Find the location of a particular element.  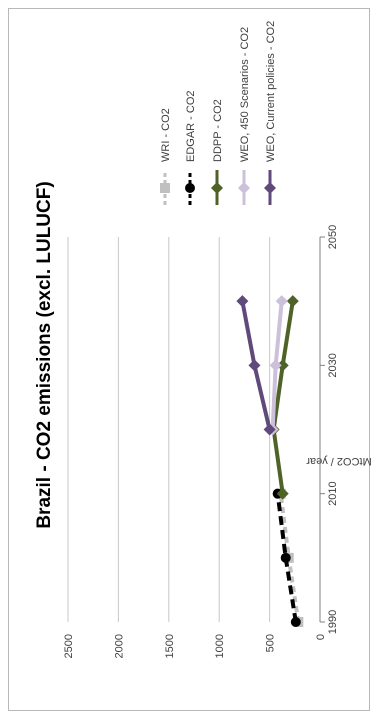

legend-item: WEO, 450 Scenarios - CO2 is located at coordinates (244, 116).